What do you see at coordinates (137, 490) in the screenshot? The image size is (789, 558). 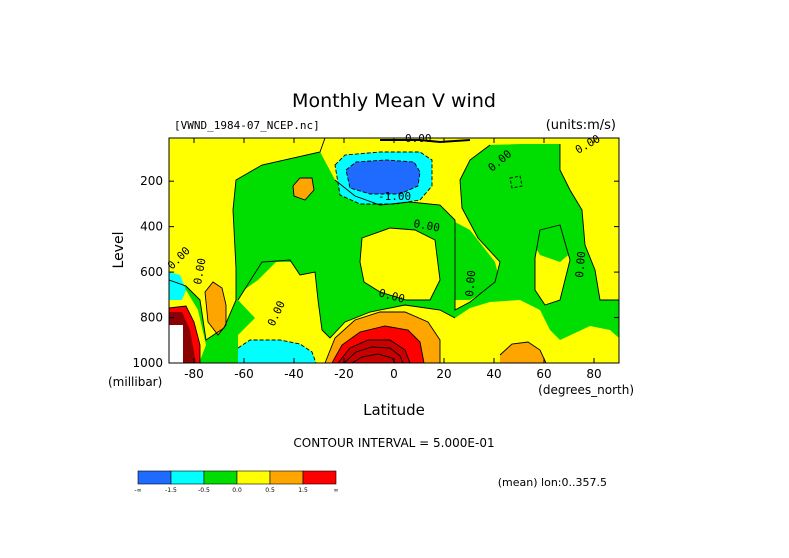 I see `colorbar-tick-label: -∞` at bounding box center [137, 490].